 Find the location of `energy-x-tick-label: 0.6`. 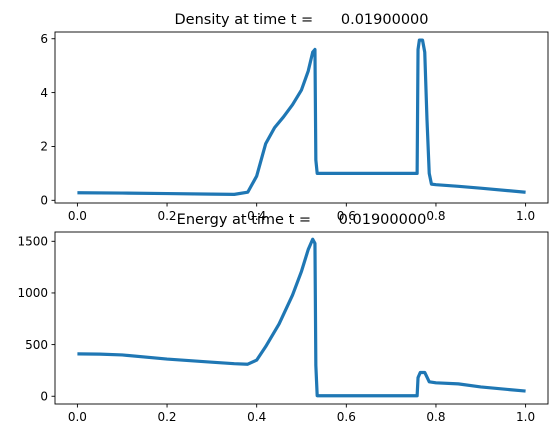

energy-x-tick-label: 0.6 is located at coordinates (346, 417).